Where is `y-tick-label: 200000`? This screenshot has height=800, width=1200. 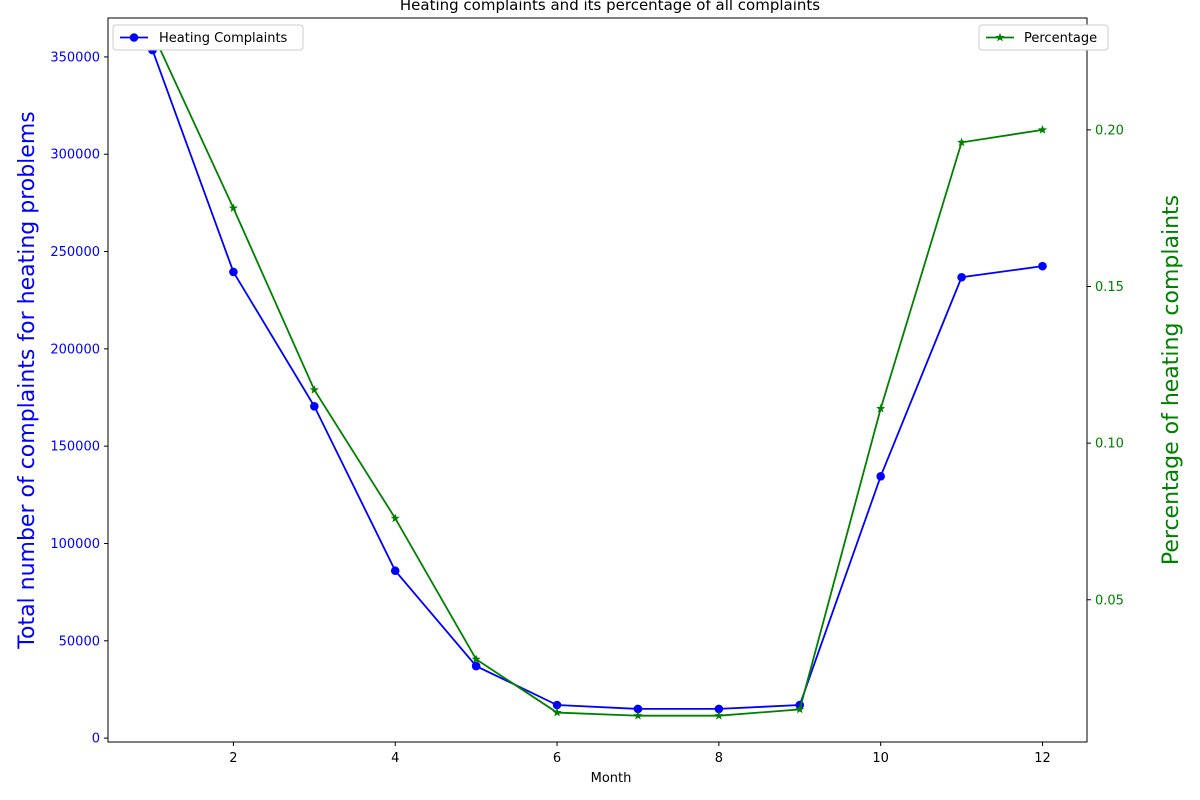 y-tick-label: 200000 is located at coordinates (75, 349).